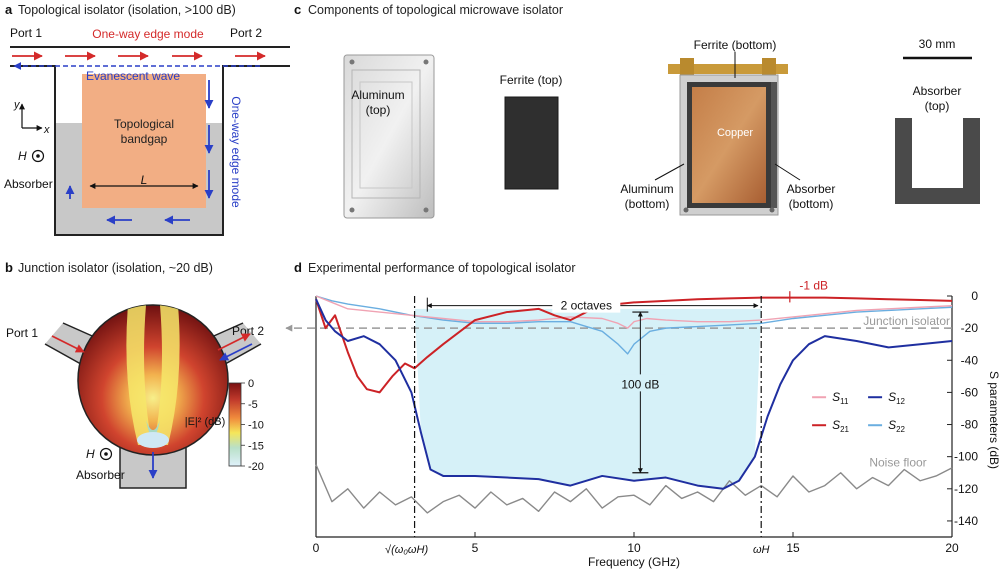 The height and width of the screenshot is (571, 1000). What do you see at coordinates (153, 376) in the screenshot?
I see `b-field-beams` at bounding box center [153, 376].